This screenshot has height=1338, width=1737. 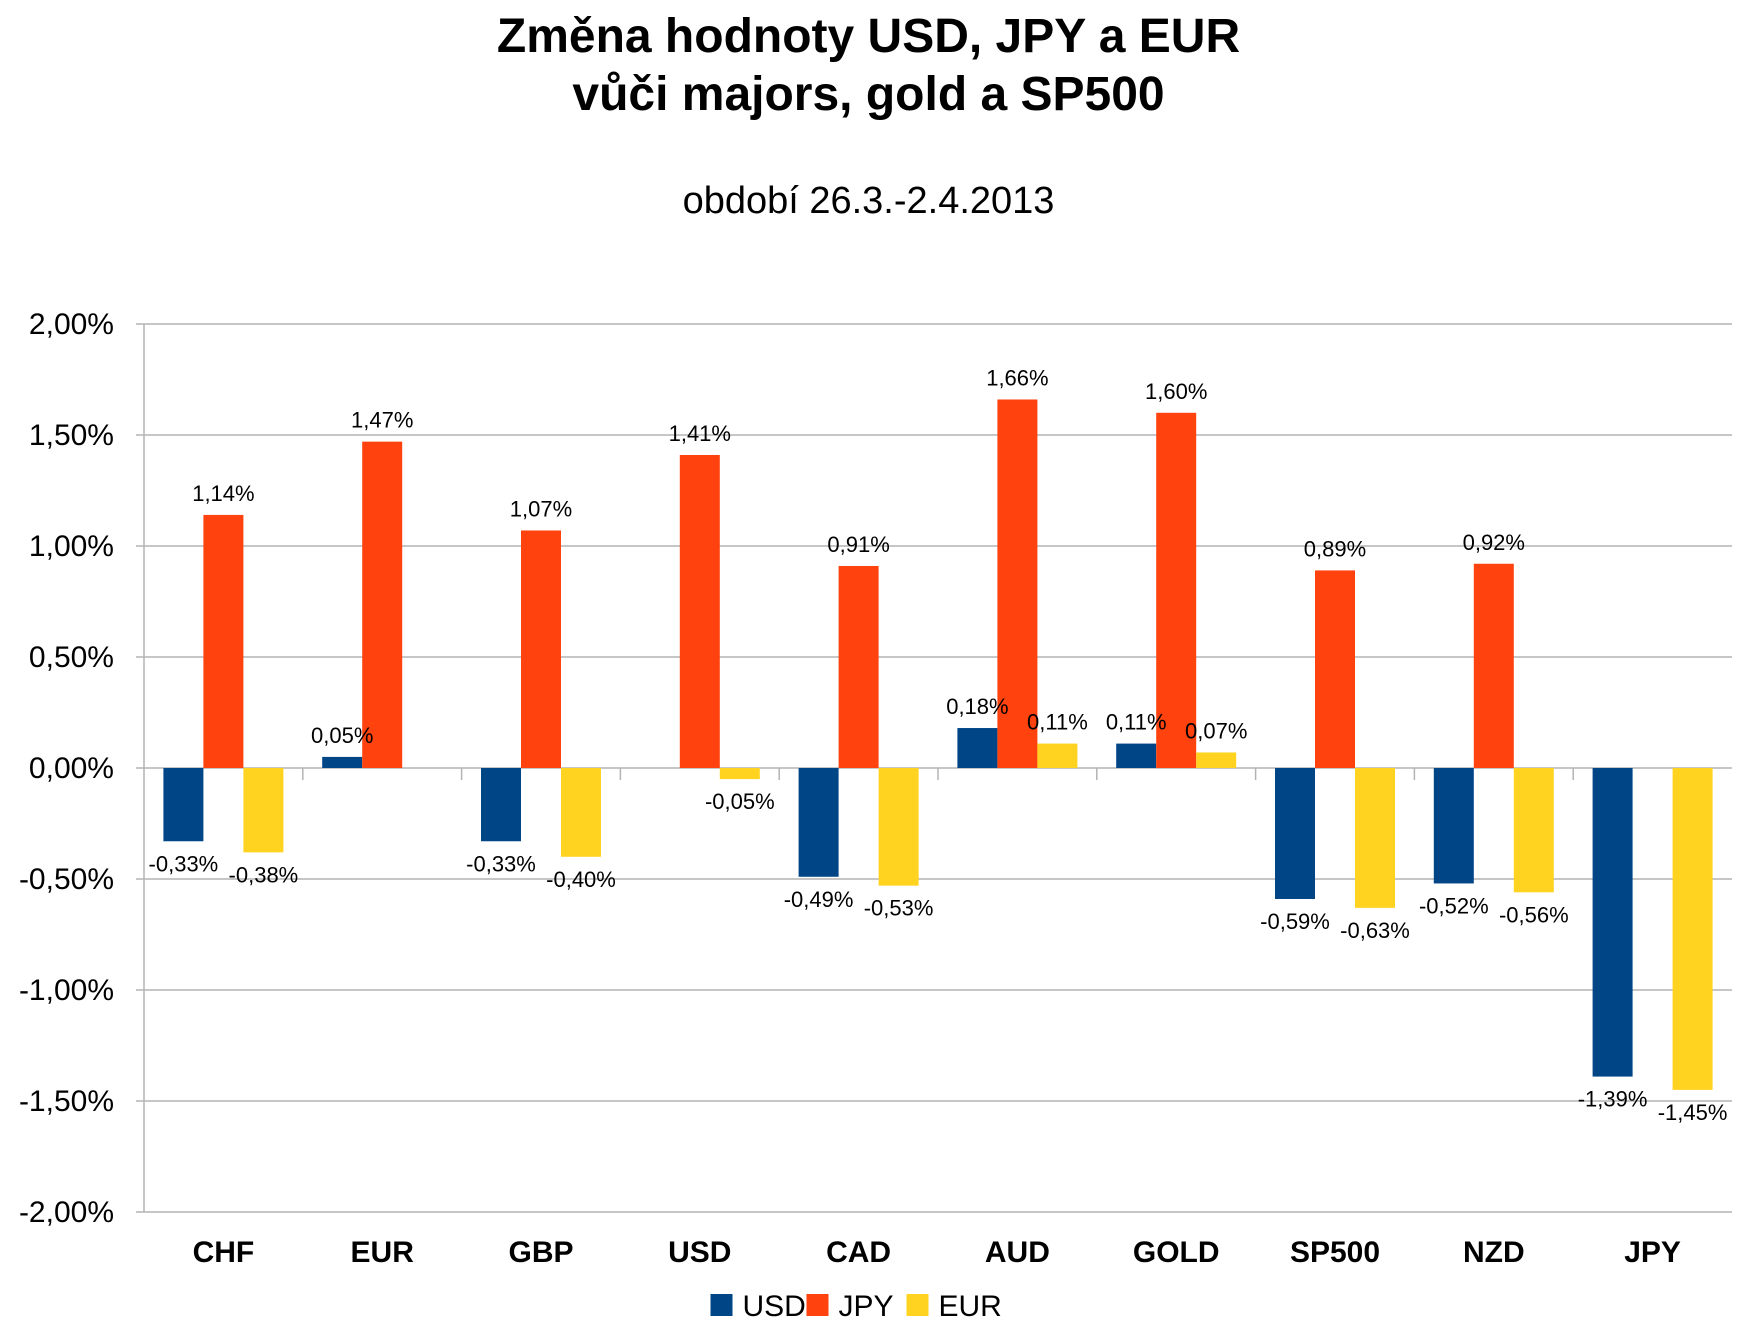 I want to click on chart-subtitle: období 26.3.-2.4.2013, so click(x=868, y=201).